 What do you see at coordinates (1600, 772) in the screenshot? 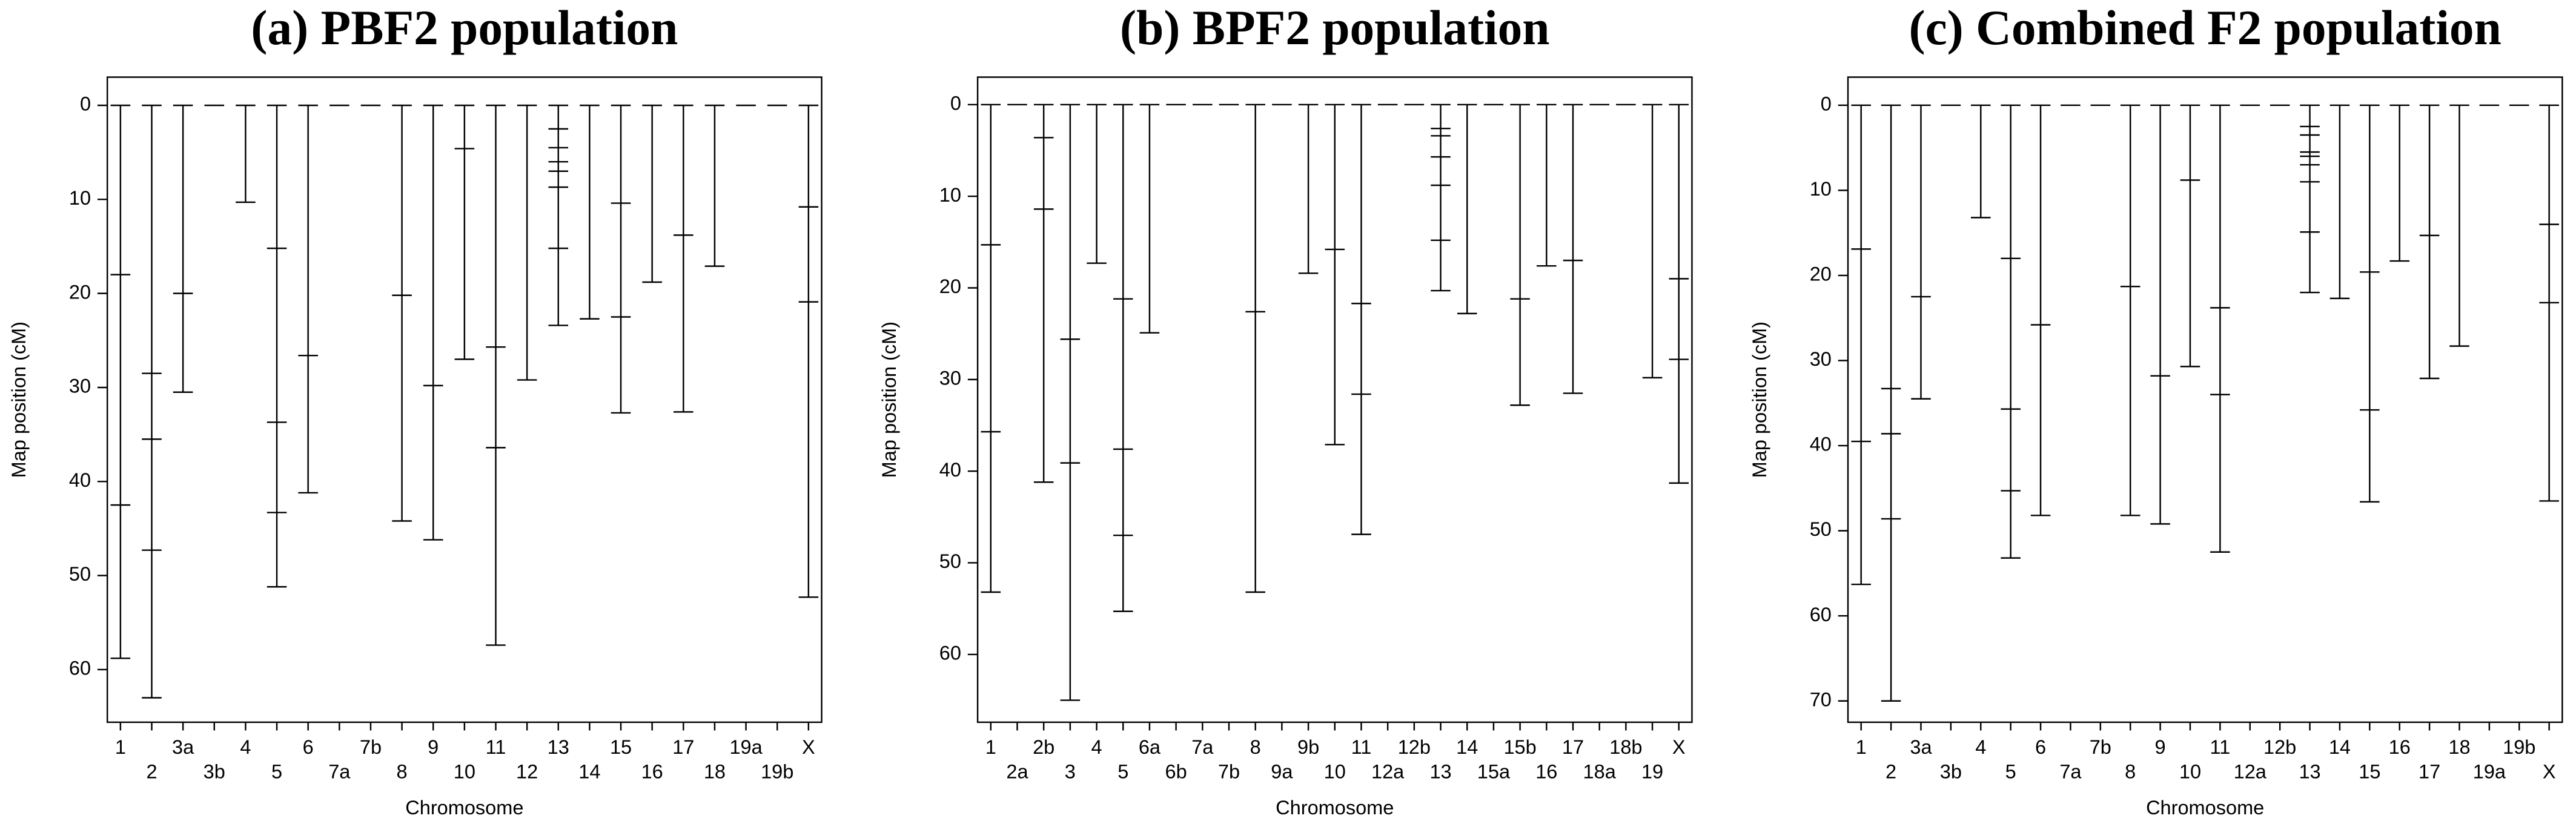
I see `x-tick-label: 18a` at bounding box center [1600, 772].